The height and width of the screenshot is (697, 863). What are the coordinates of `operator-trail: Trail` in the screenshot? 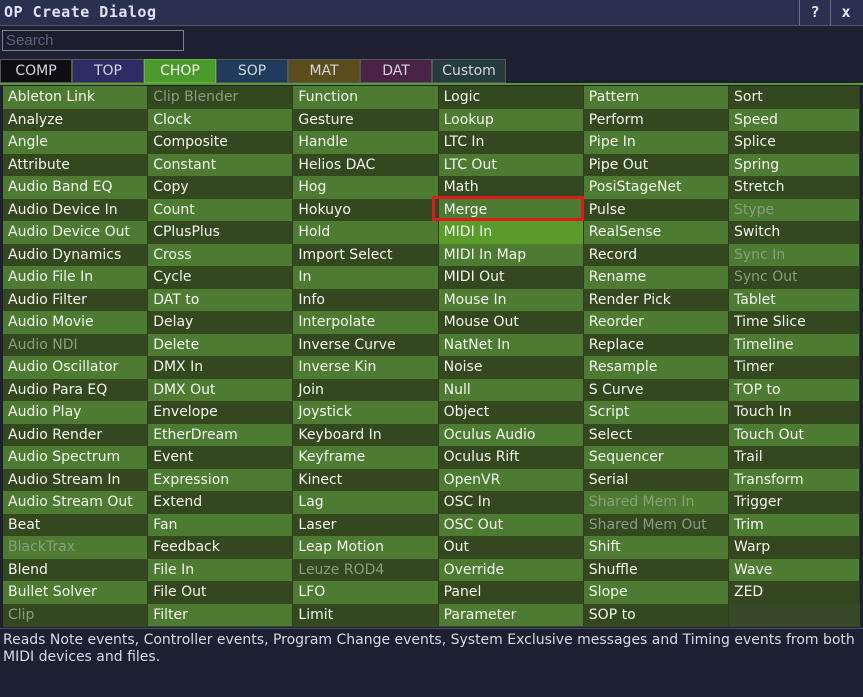 It's located at (794, 457).